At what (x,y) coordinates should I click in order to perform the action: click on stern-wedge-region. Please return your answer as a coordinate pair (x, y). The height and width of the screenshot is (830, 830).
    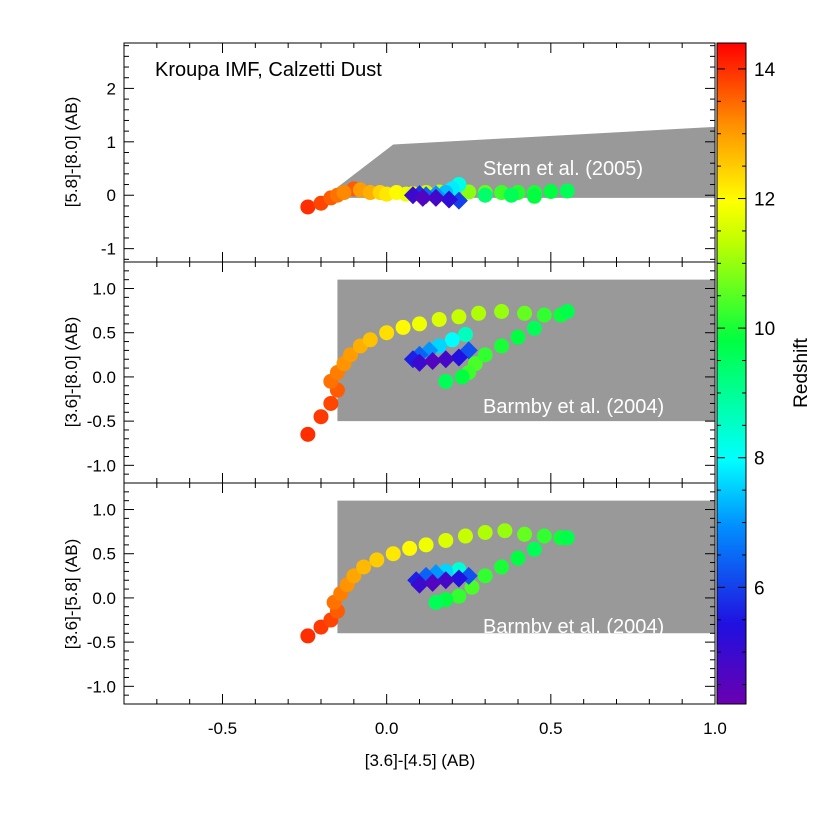
    Looking at the image, I should click on (526, 162).